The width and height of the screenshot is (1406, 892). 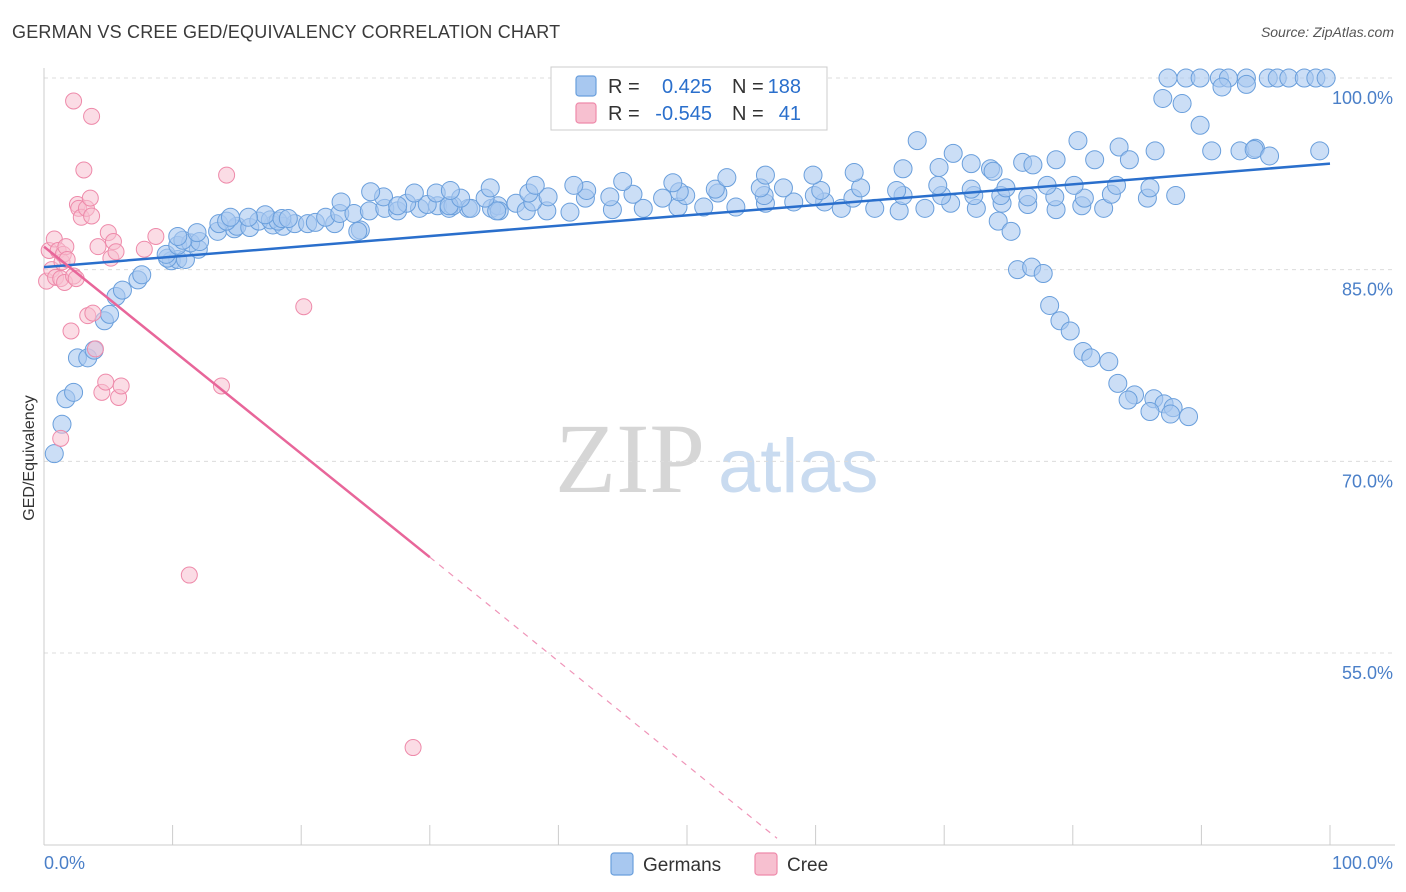 What do you see at coordinates (687, 215) in the screenshot?
I see `german-trendline` at bounding box center [687, 215].